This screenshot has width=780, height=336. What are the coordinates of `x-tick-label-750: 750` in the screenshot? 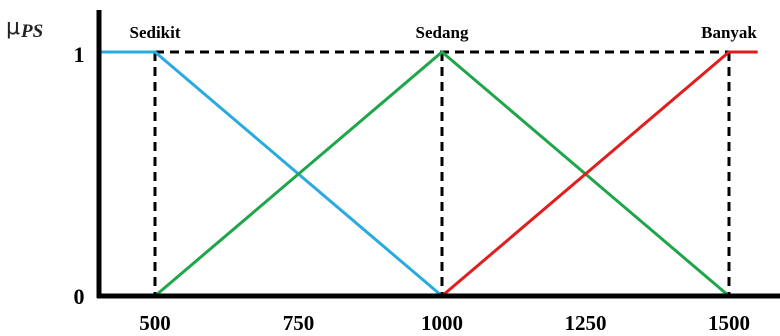 It's located at (299, 323).